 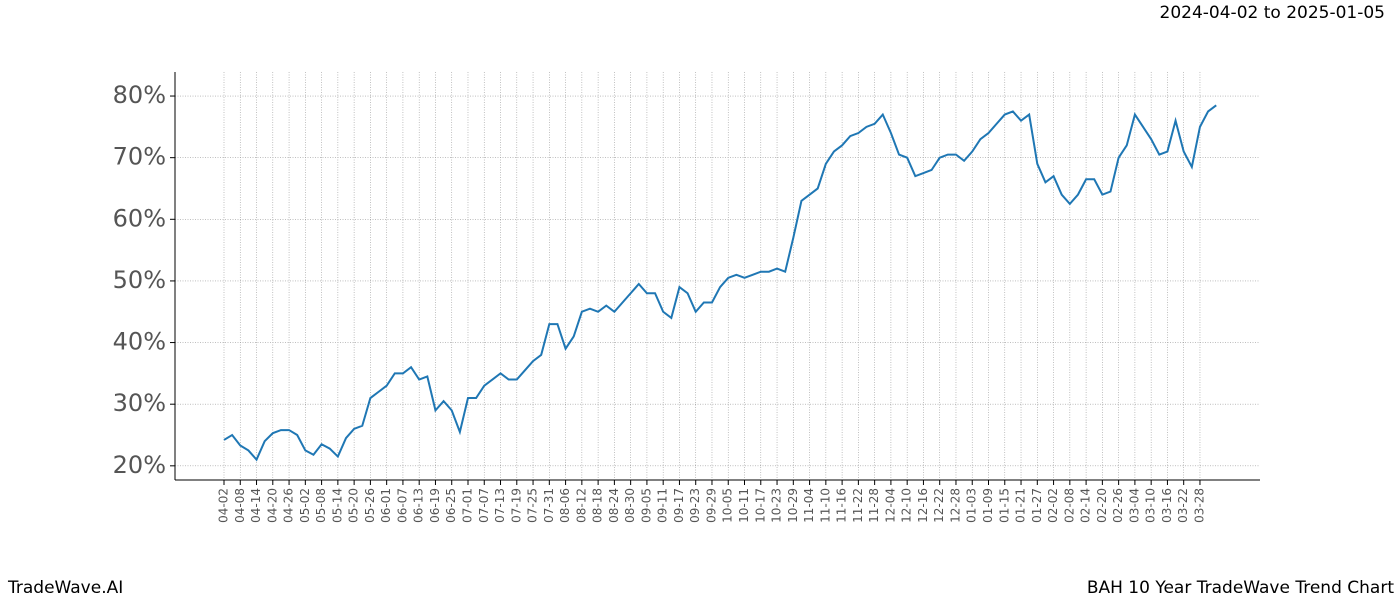 I want to click on x-tick-label: 11-10, so click(x=825, y=505).